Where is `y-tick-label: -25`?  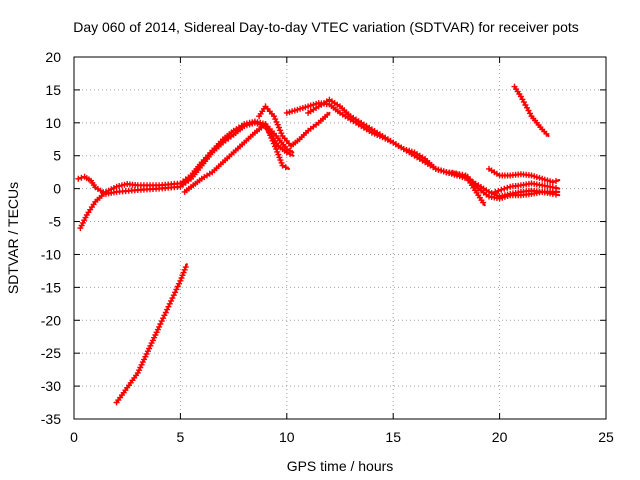
y-tick-label: -25 is located at coordinates (51, 353).